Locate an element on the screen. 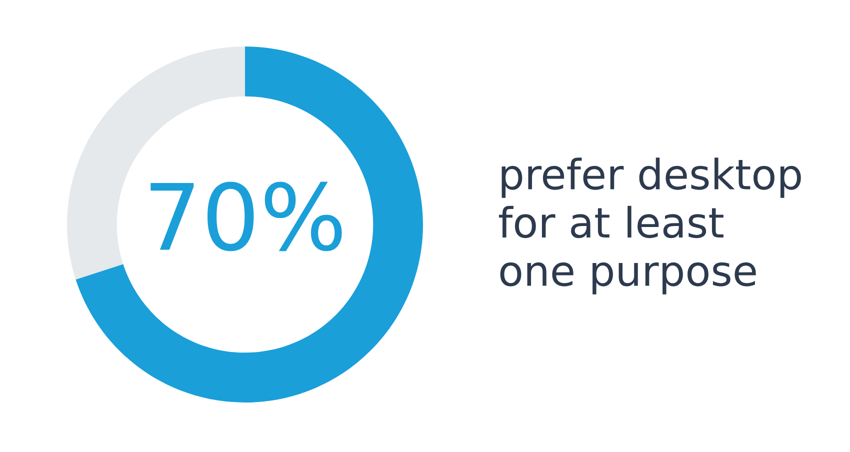 This screenshot has width=850, height=452. data-label: 70% is located at coordinates (246, 217).